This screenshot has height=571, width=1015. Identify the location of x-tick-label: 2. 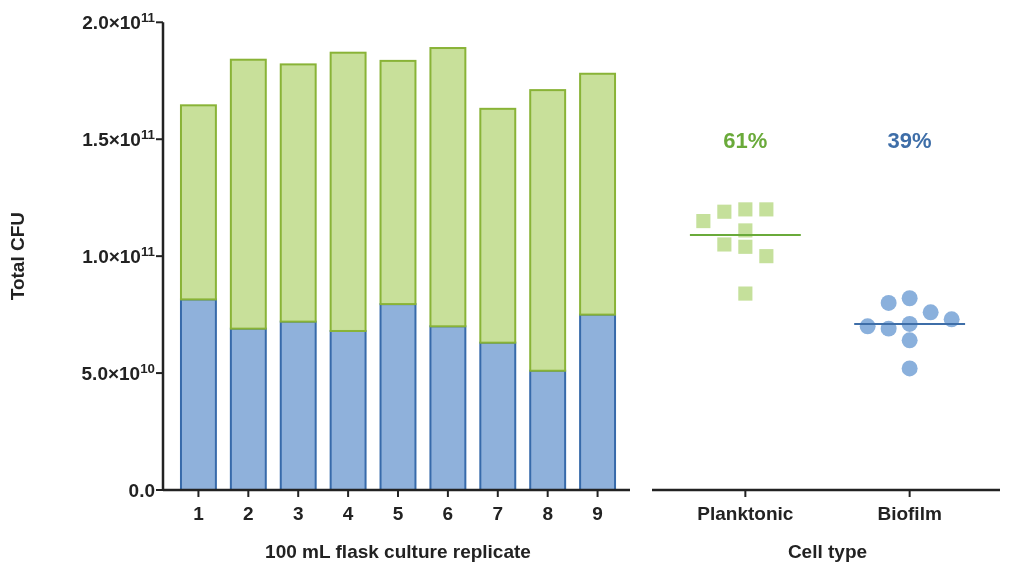
(248, 513).